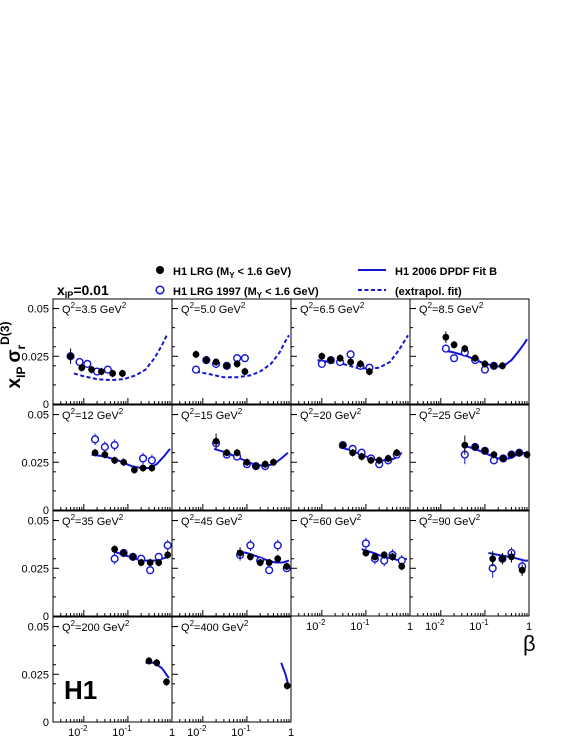  I want to click on panel-q2-label: Q2=200 GeV2, so click(96, 626).